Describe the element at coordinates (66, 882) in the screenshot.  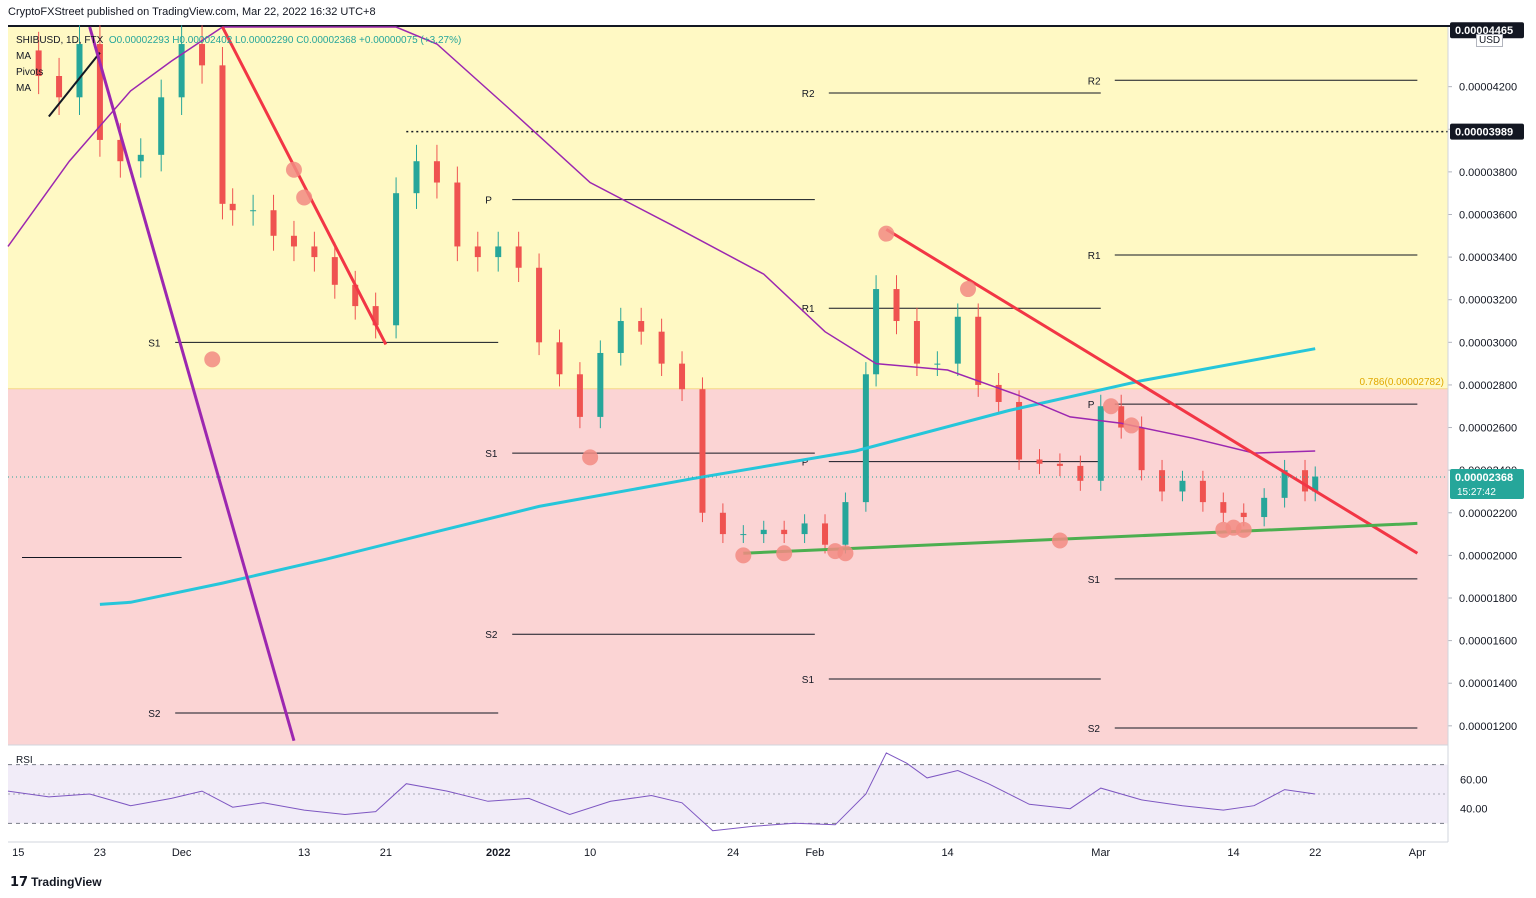
I see `tradingview-name: TradingView` at that location.